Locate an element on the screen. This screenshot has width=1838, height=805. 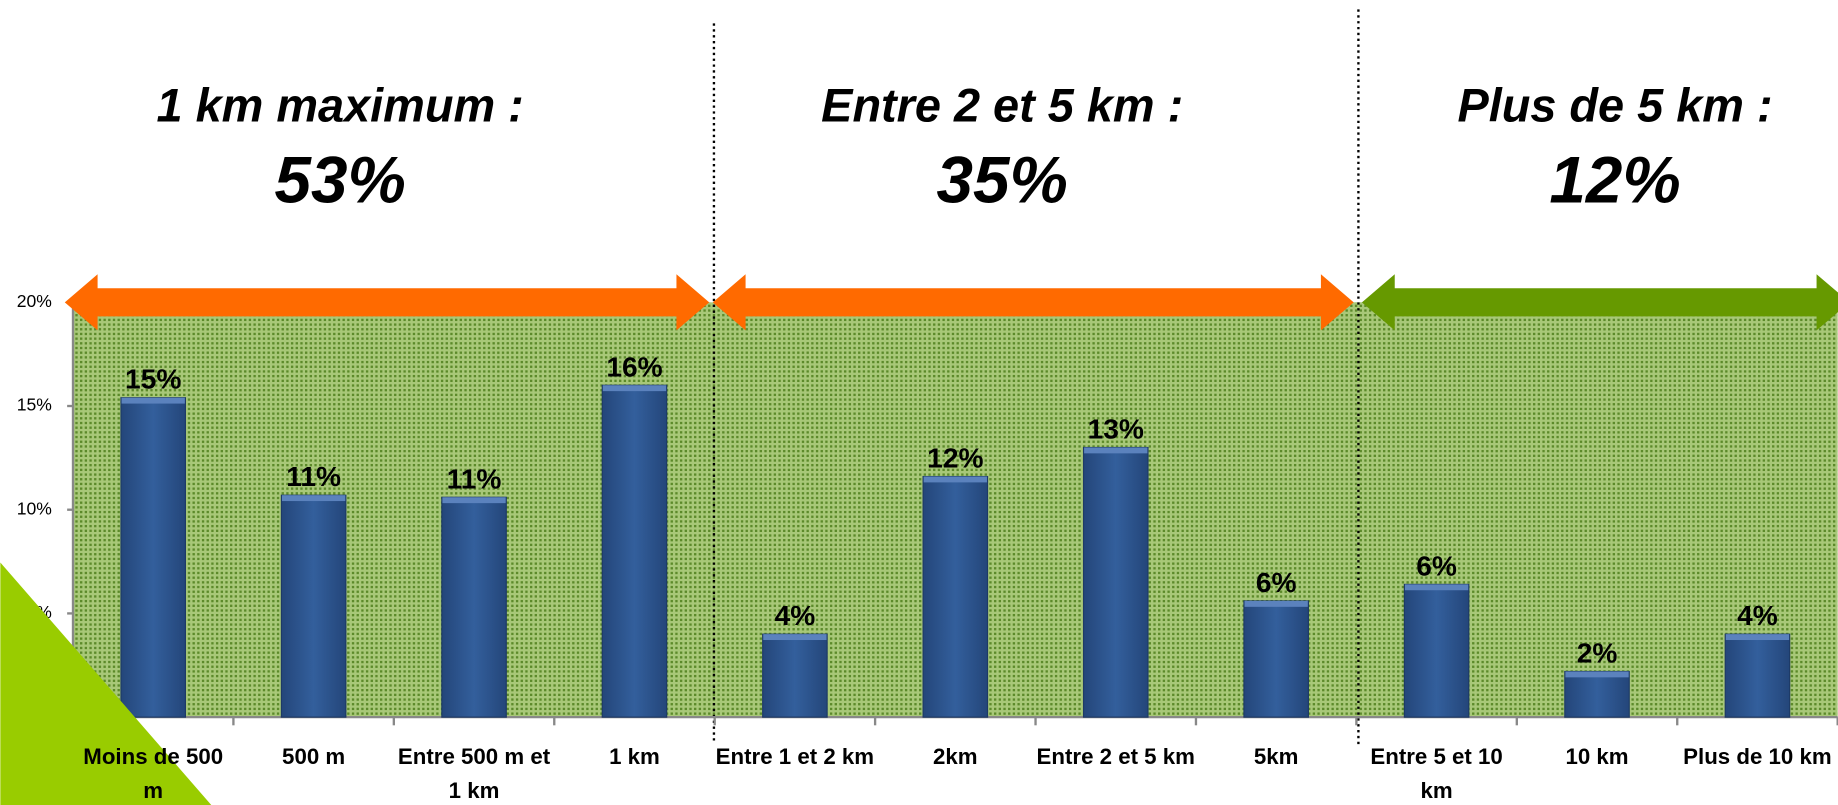
x-tick-label: Entre 500 m et 1 km is located at coordinates (474, 774).